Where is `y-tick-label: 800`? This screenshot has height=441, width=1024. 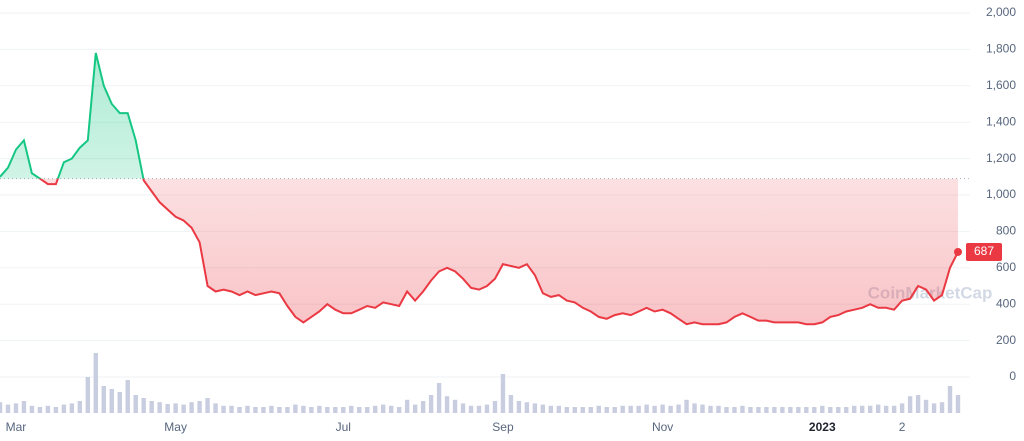 y-tick-label: 800 is located at coordinates (1006, 231).